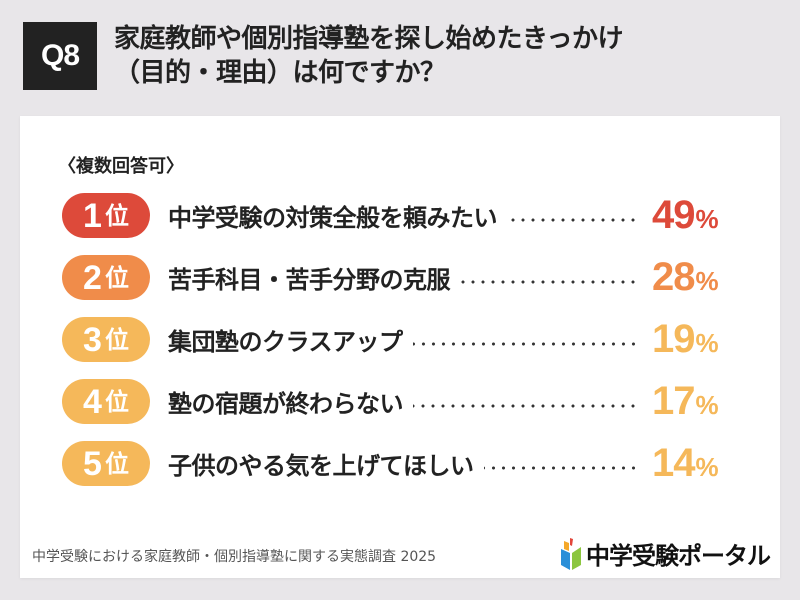 The width and height of the screenshot is (800, 600). I want to click on rank-number: 5, so click(92, 463).